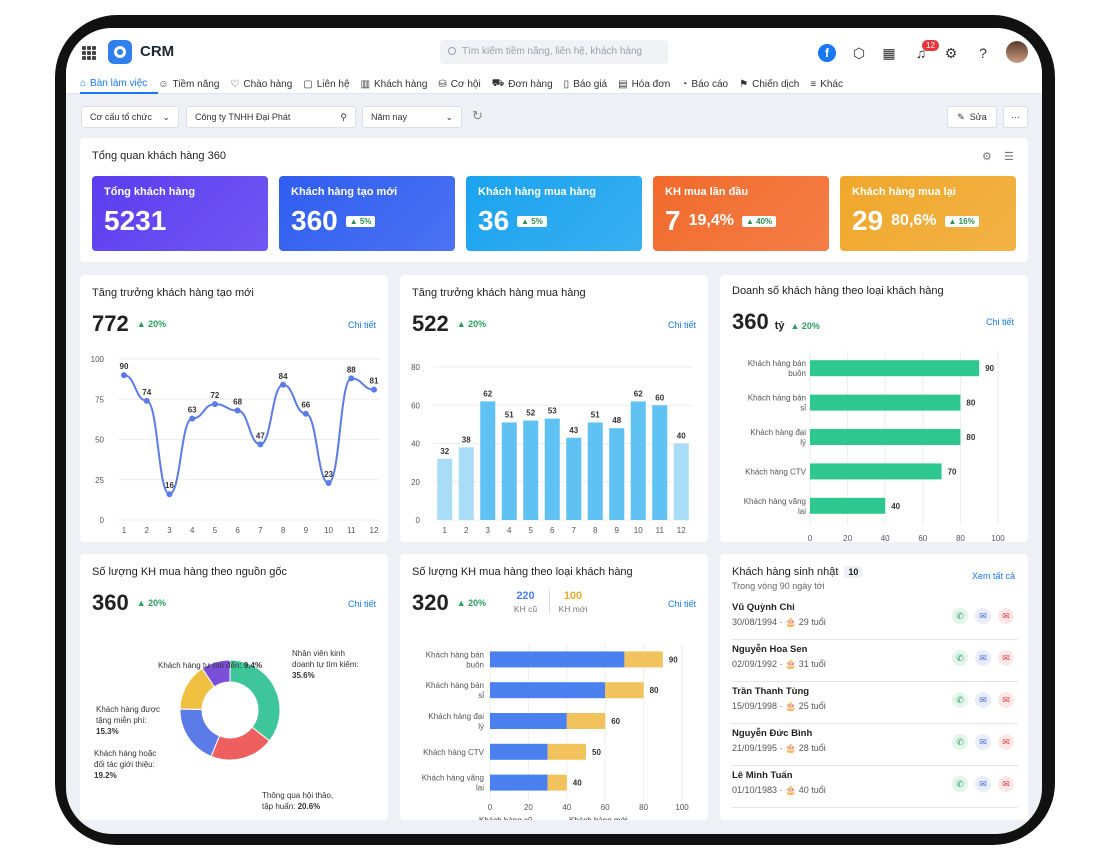 This screenshot has width=1109, height=861. I want to click on bell-icon: ♫, so click(921, 53).